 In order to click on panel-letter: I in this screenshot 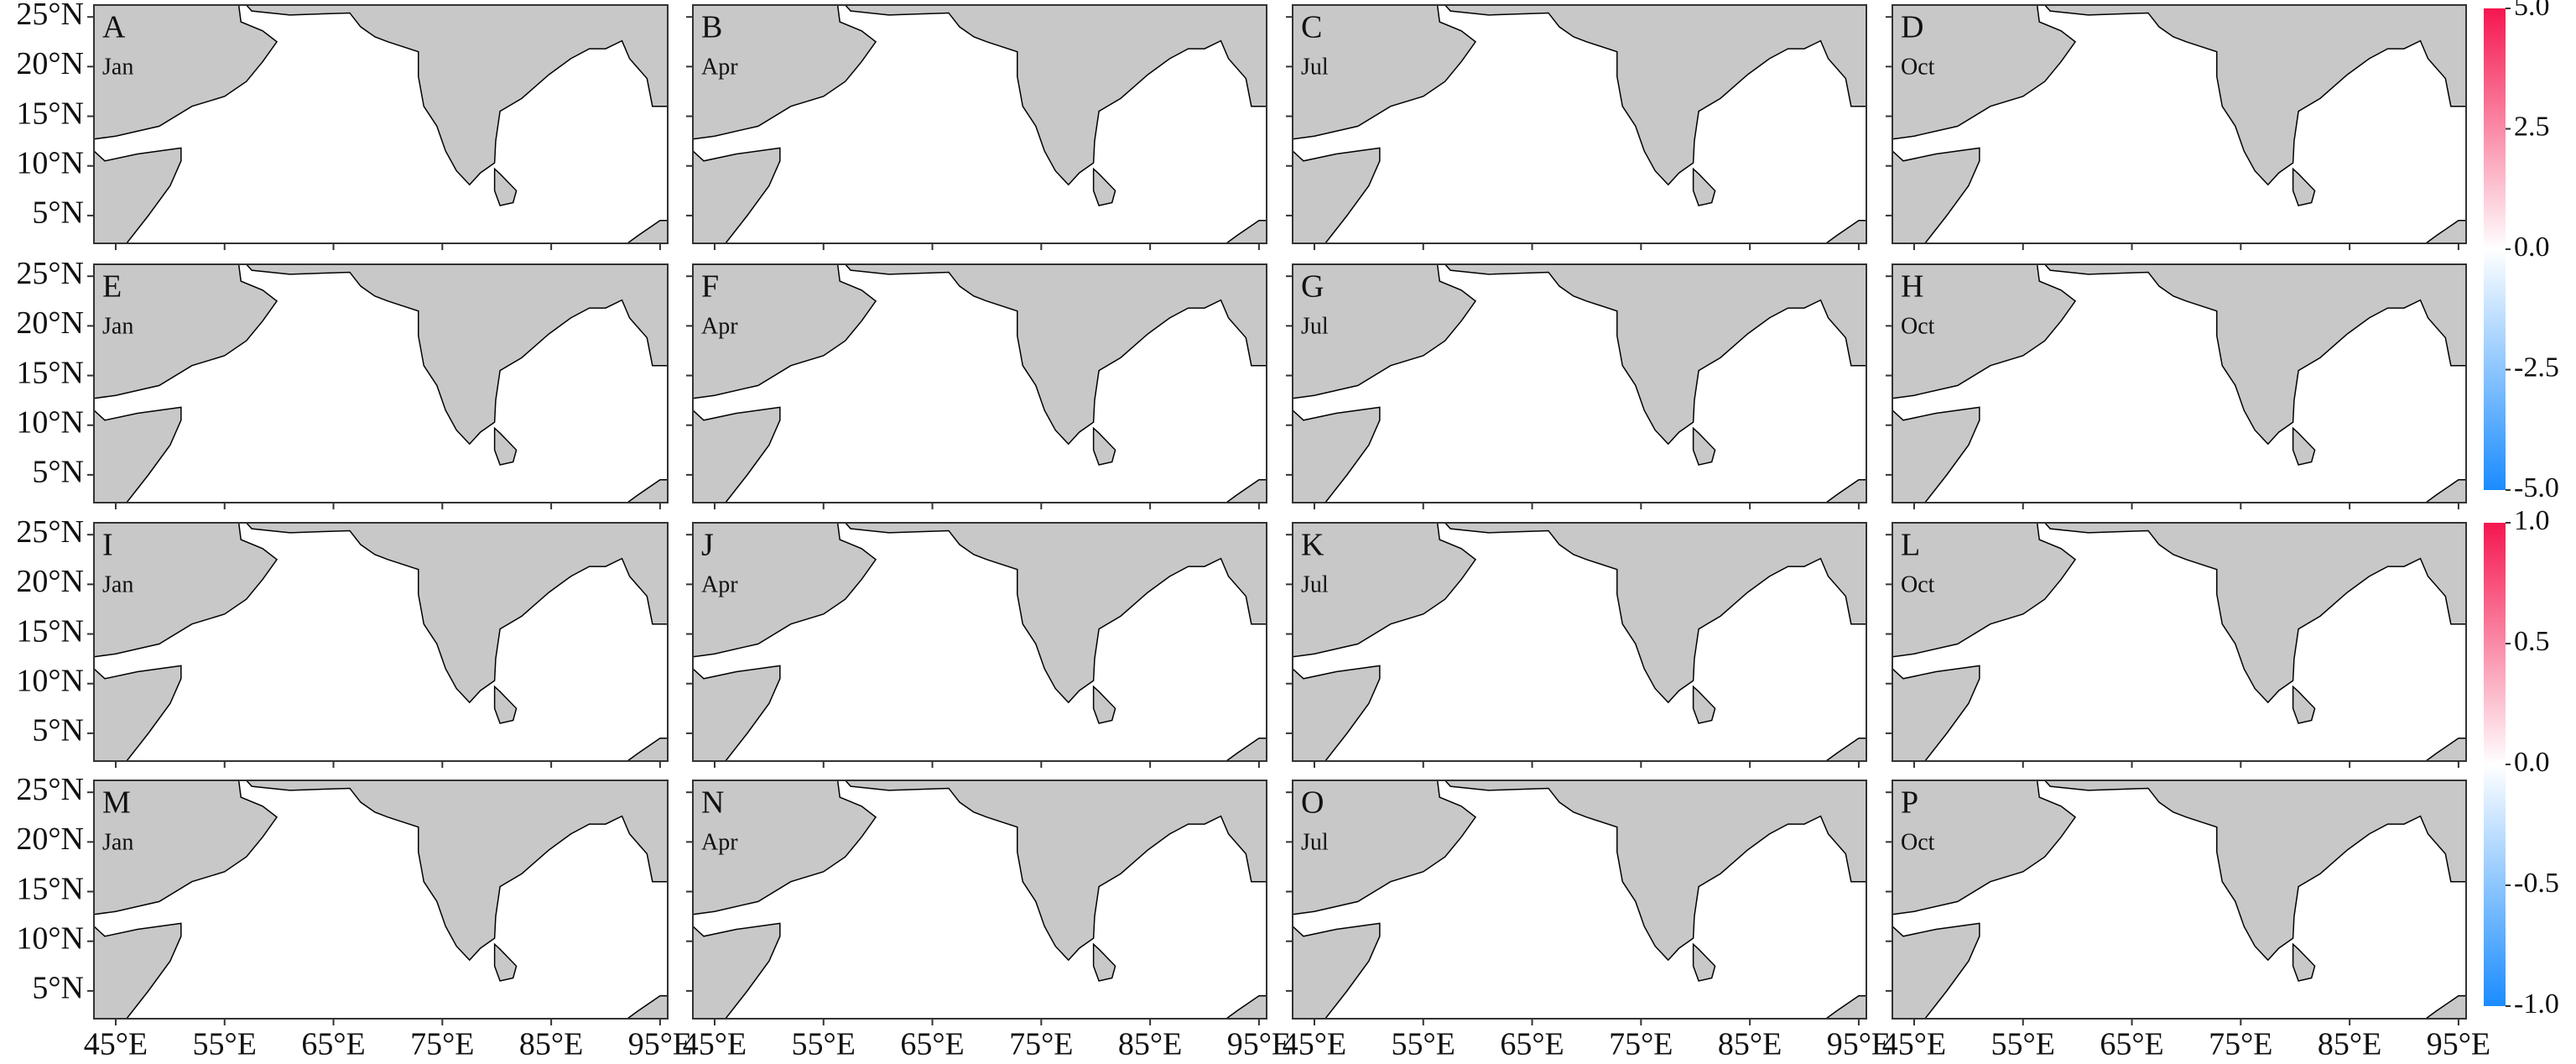, I will do `click(107, 545)`.